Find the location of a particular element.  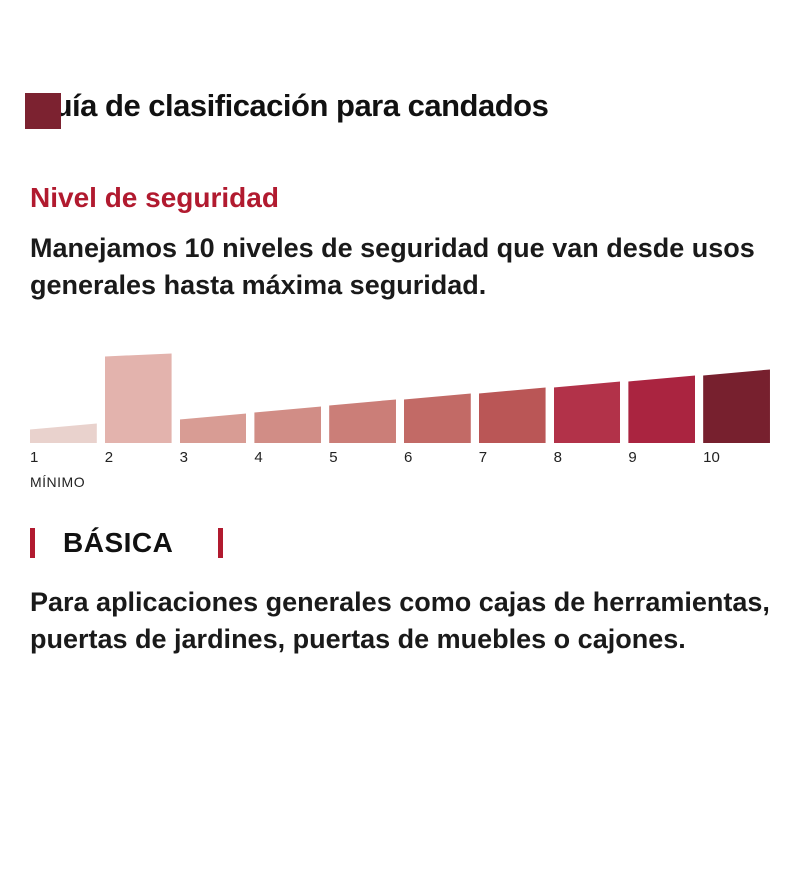

chart-column-8: 8 is located at coordinates (587, 424).